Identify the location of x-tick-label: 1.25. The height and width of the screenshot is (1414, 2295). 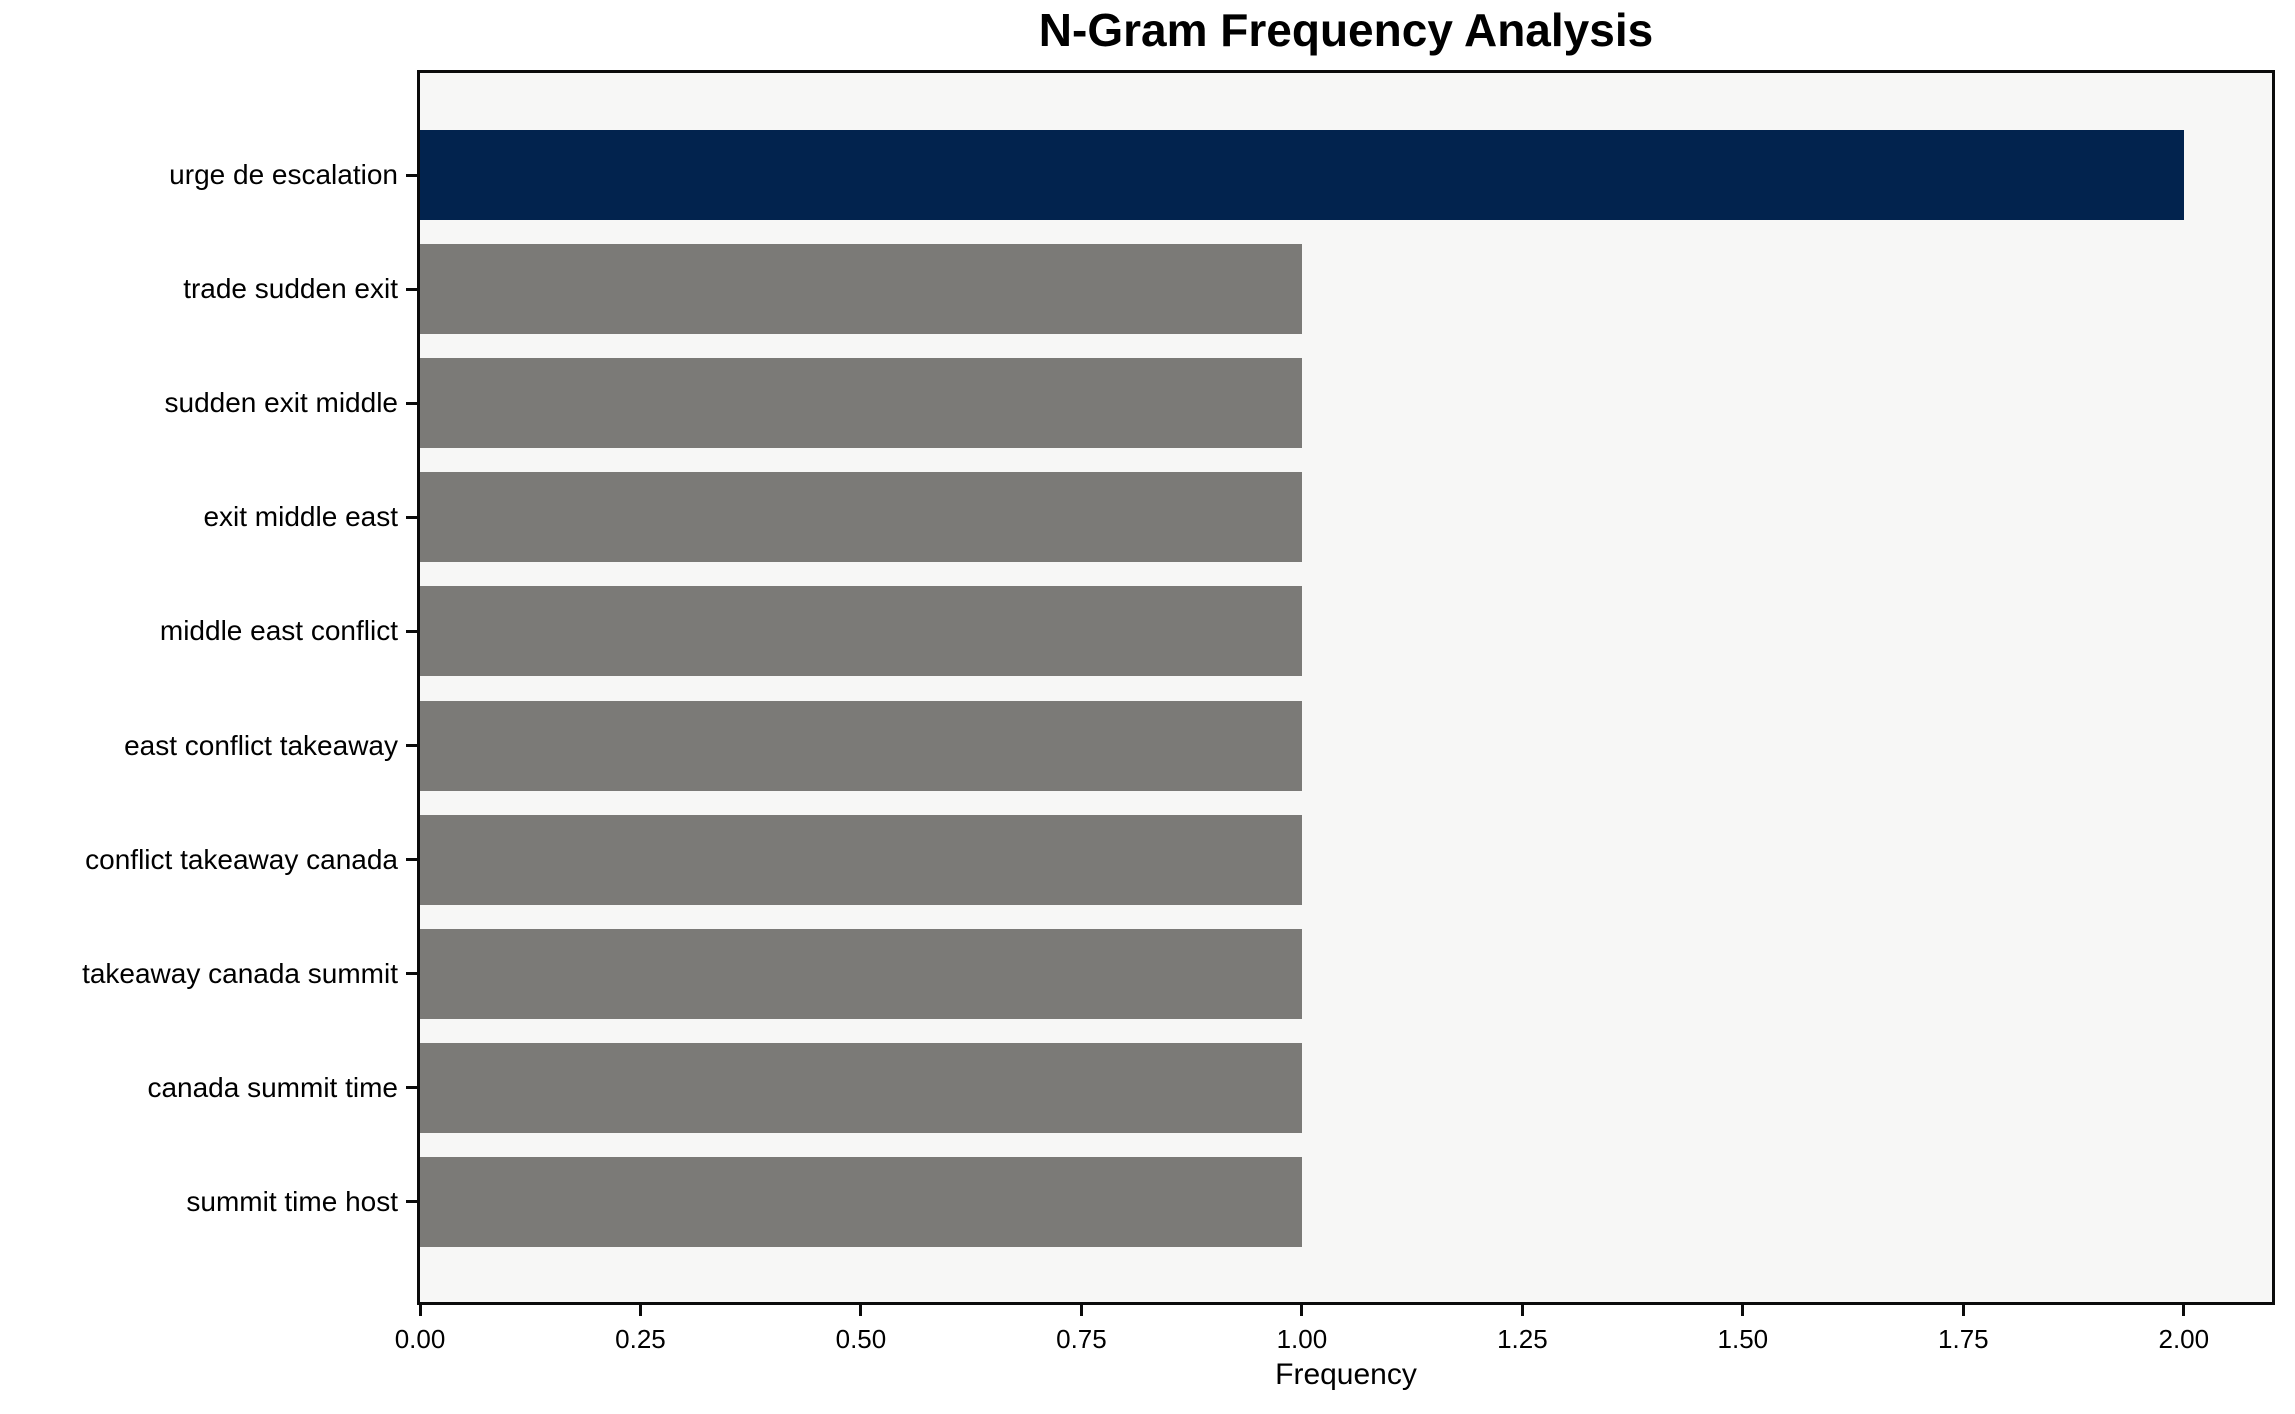
(1522, 1339).